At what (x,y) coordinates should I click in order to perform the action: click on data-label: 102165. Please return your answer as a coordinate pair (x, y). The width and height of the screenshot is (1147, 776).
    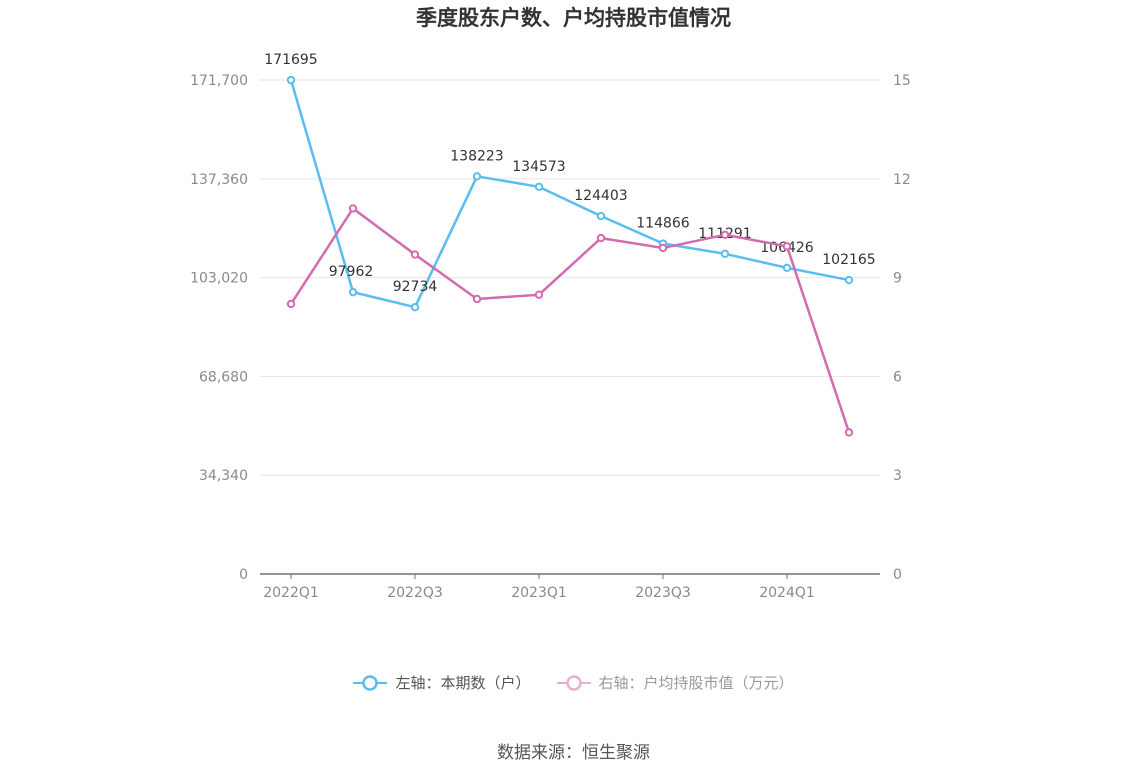
    Looking at the image, I should click on (848, 260).